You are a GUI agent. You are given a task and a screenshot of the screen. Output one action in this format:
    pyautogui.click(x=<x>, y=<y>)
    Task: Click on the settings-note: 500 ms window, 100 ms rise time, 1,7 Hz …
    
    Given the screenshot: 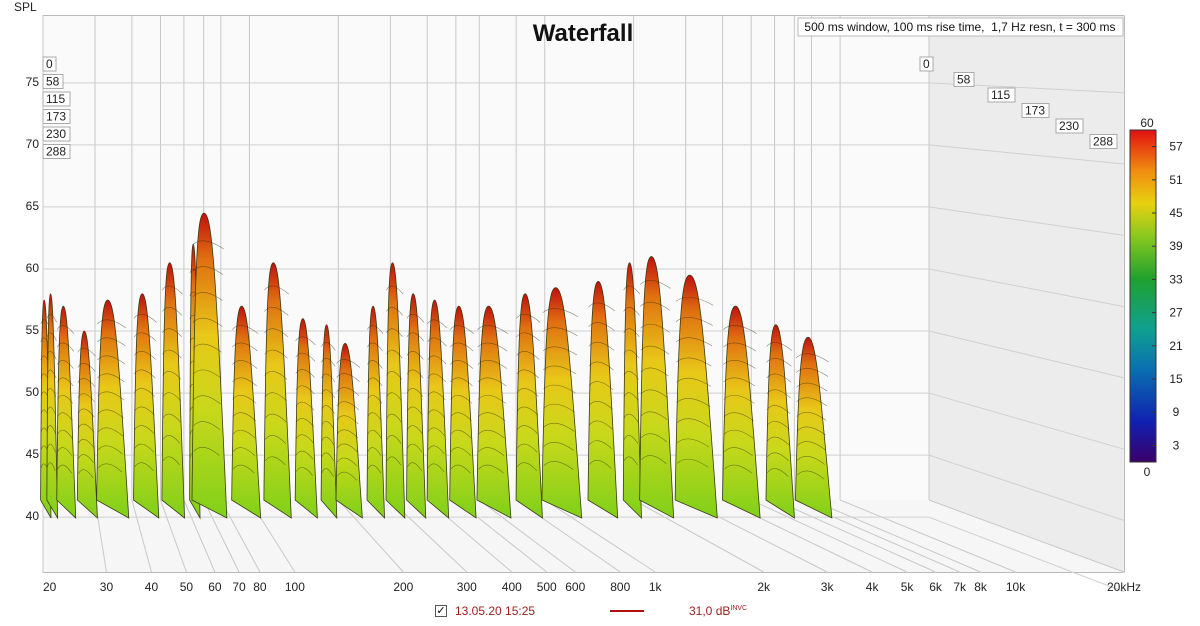 What is the action you would take?
    pyautogui.click(x=959, y=27)
    